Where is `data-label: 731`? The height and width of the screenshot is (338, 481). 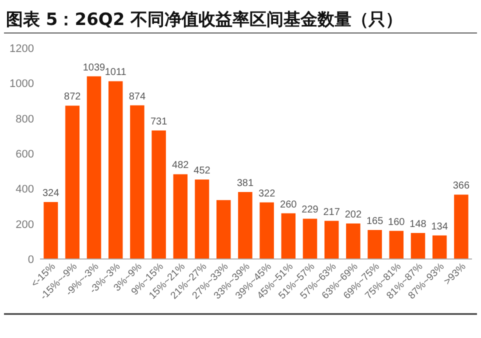
data-label: 731 is located at coordinates (159, 122).